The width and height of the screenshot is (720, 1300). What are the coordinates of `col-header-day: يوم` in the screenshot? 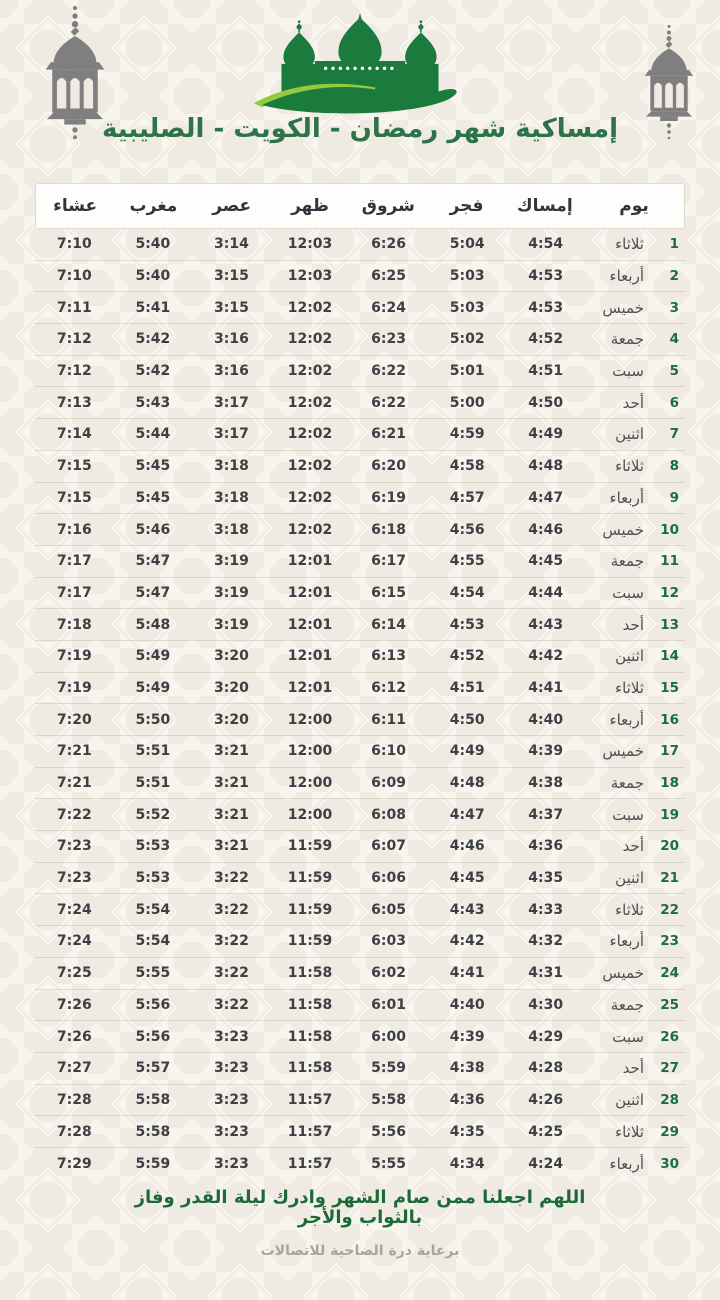 It's located at (634, 206).